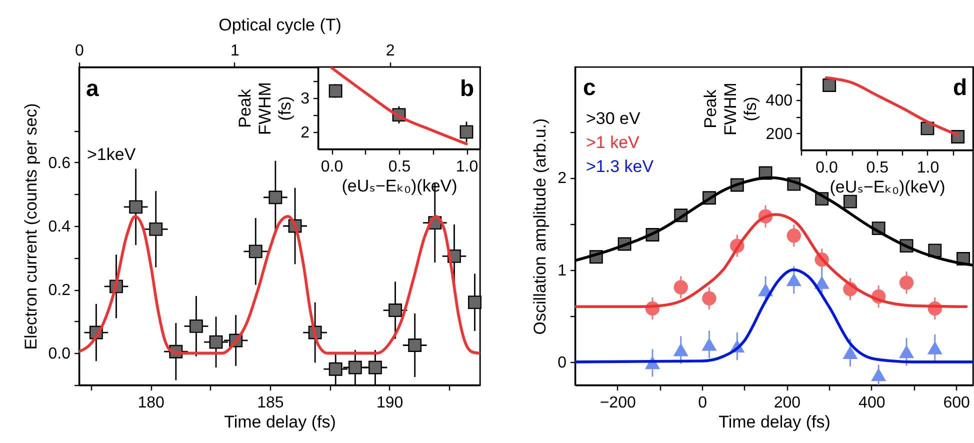  I want to click on line-series, so click(774, 316).